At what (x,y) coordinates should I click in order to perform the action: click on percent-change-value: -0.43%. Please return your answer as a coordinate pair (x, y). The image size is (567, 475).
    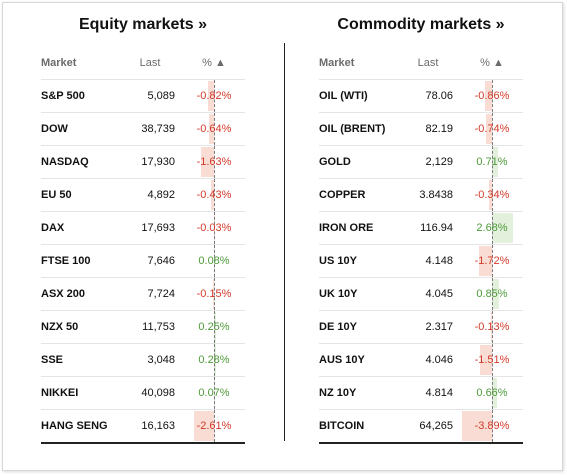
    Looking at the image, I should click on (214, 195).